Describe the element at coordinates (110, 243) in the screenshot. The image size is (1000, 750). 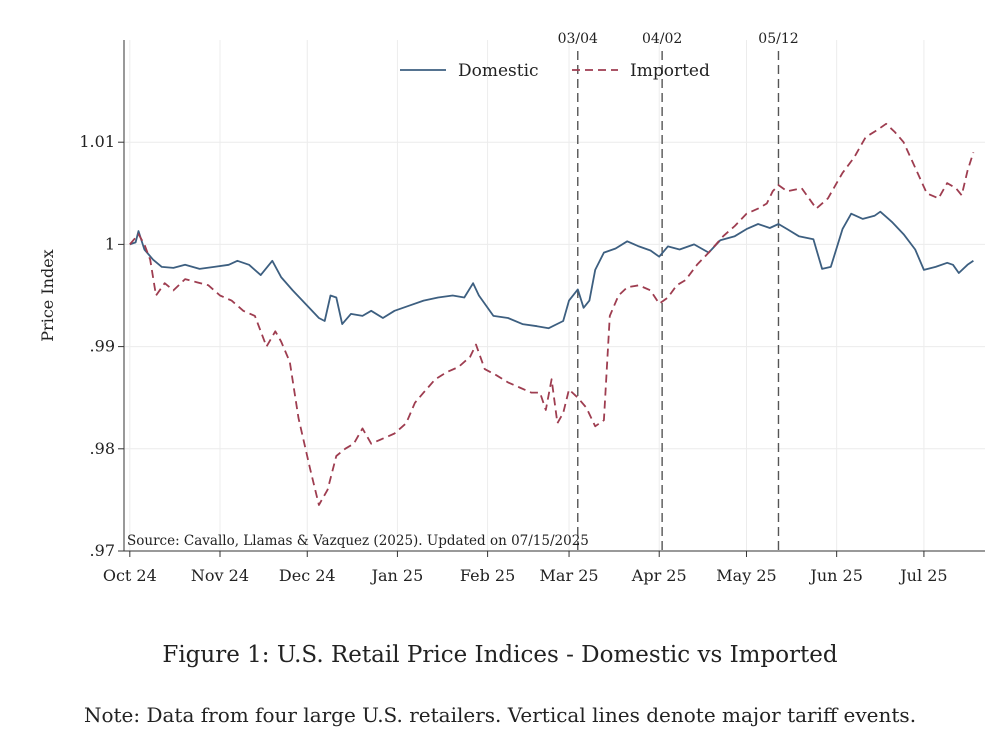
I see `y-tick-label: 1` at that location.